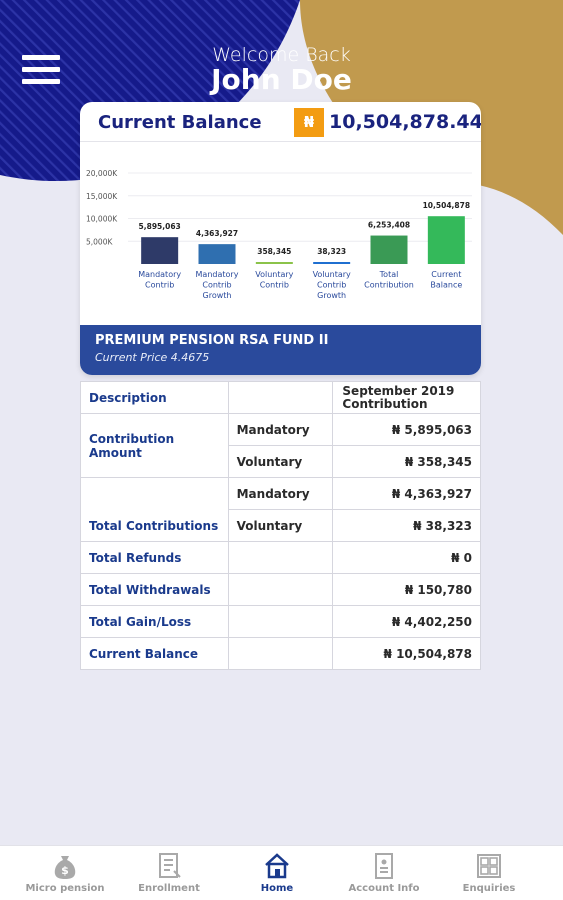 Image resolution: width=563 pixels, height=900 pixels. I want to click on bar-value-label: 5,895,063, so click(160, 226).